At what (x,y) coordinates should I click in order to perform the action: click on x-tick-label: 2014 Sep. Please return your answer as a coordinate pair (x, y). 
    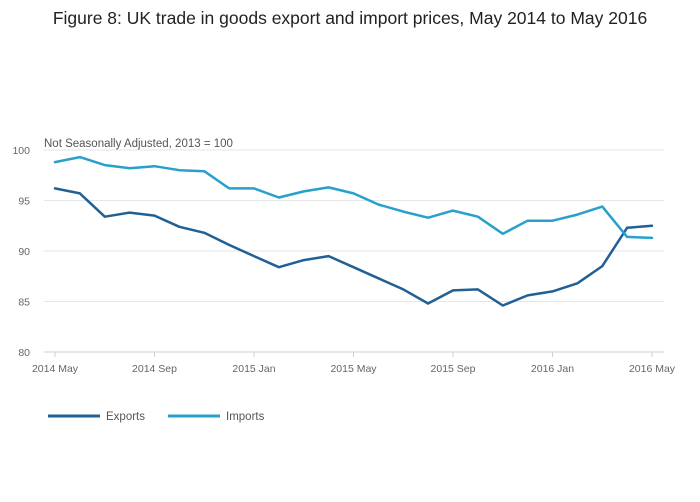
    Looking at the image, I should click on (154, 369).